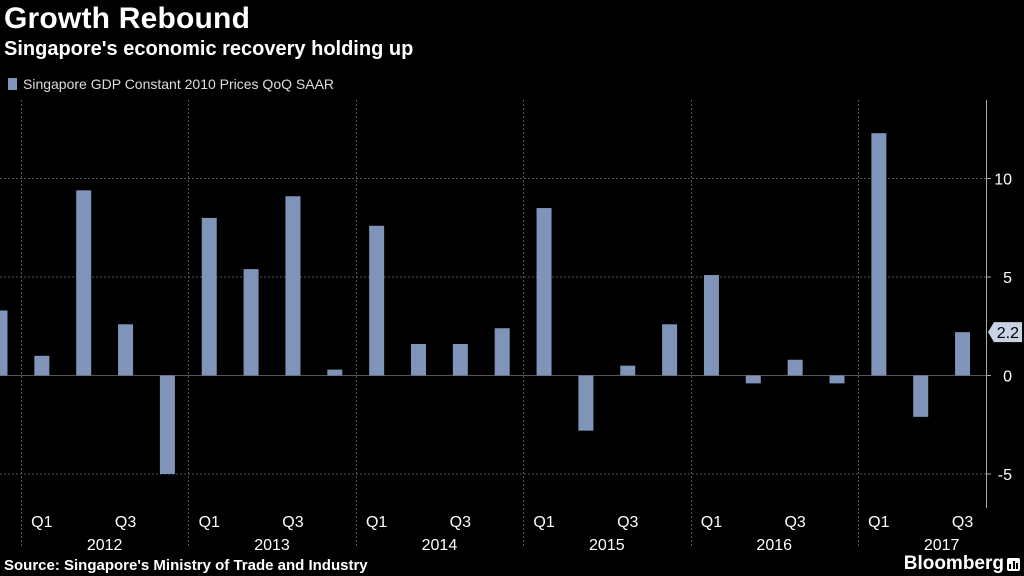 Image resolution: width=1024 pixels, height=576 pixels. What do you see at coordinates (293, 286) in the screenshot?
I see `bar-2013-q3` at bounding box center [293, 286].